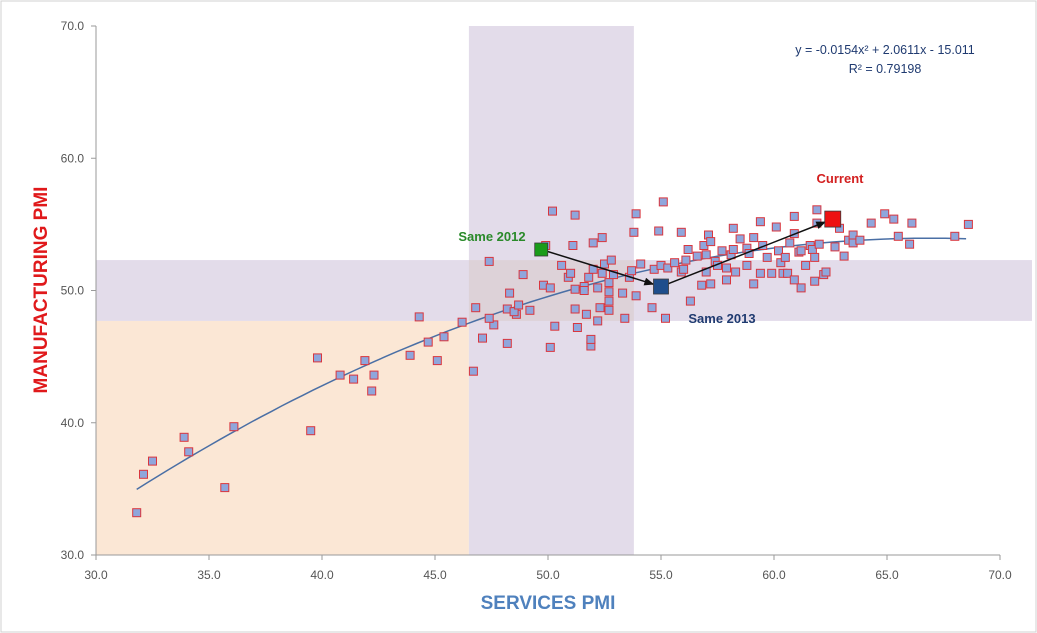 This screenshot has width=1037, height=633. Describe the element at coordinates (73, 555) in the screenshot. I see `y-tick-label: 30.0` at that location.